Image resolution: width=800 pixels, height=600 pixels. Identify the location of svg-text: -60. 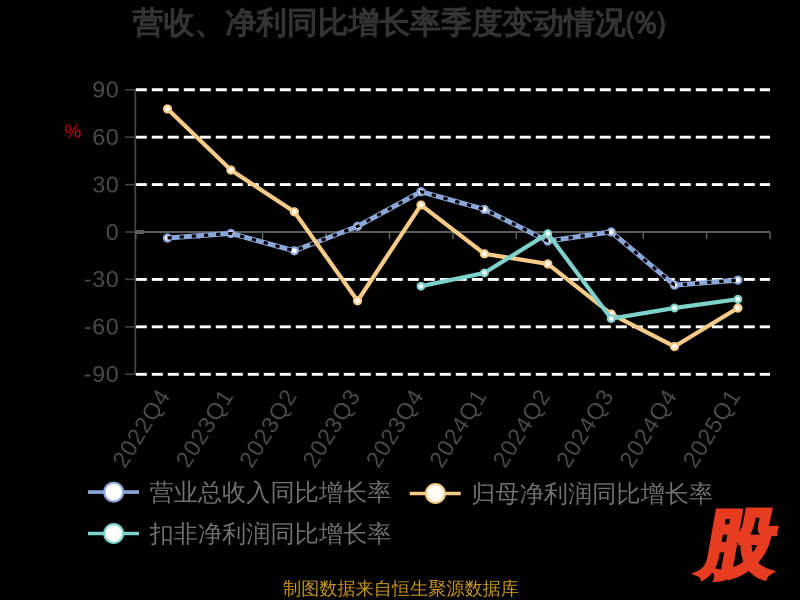
(102, 327).